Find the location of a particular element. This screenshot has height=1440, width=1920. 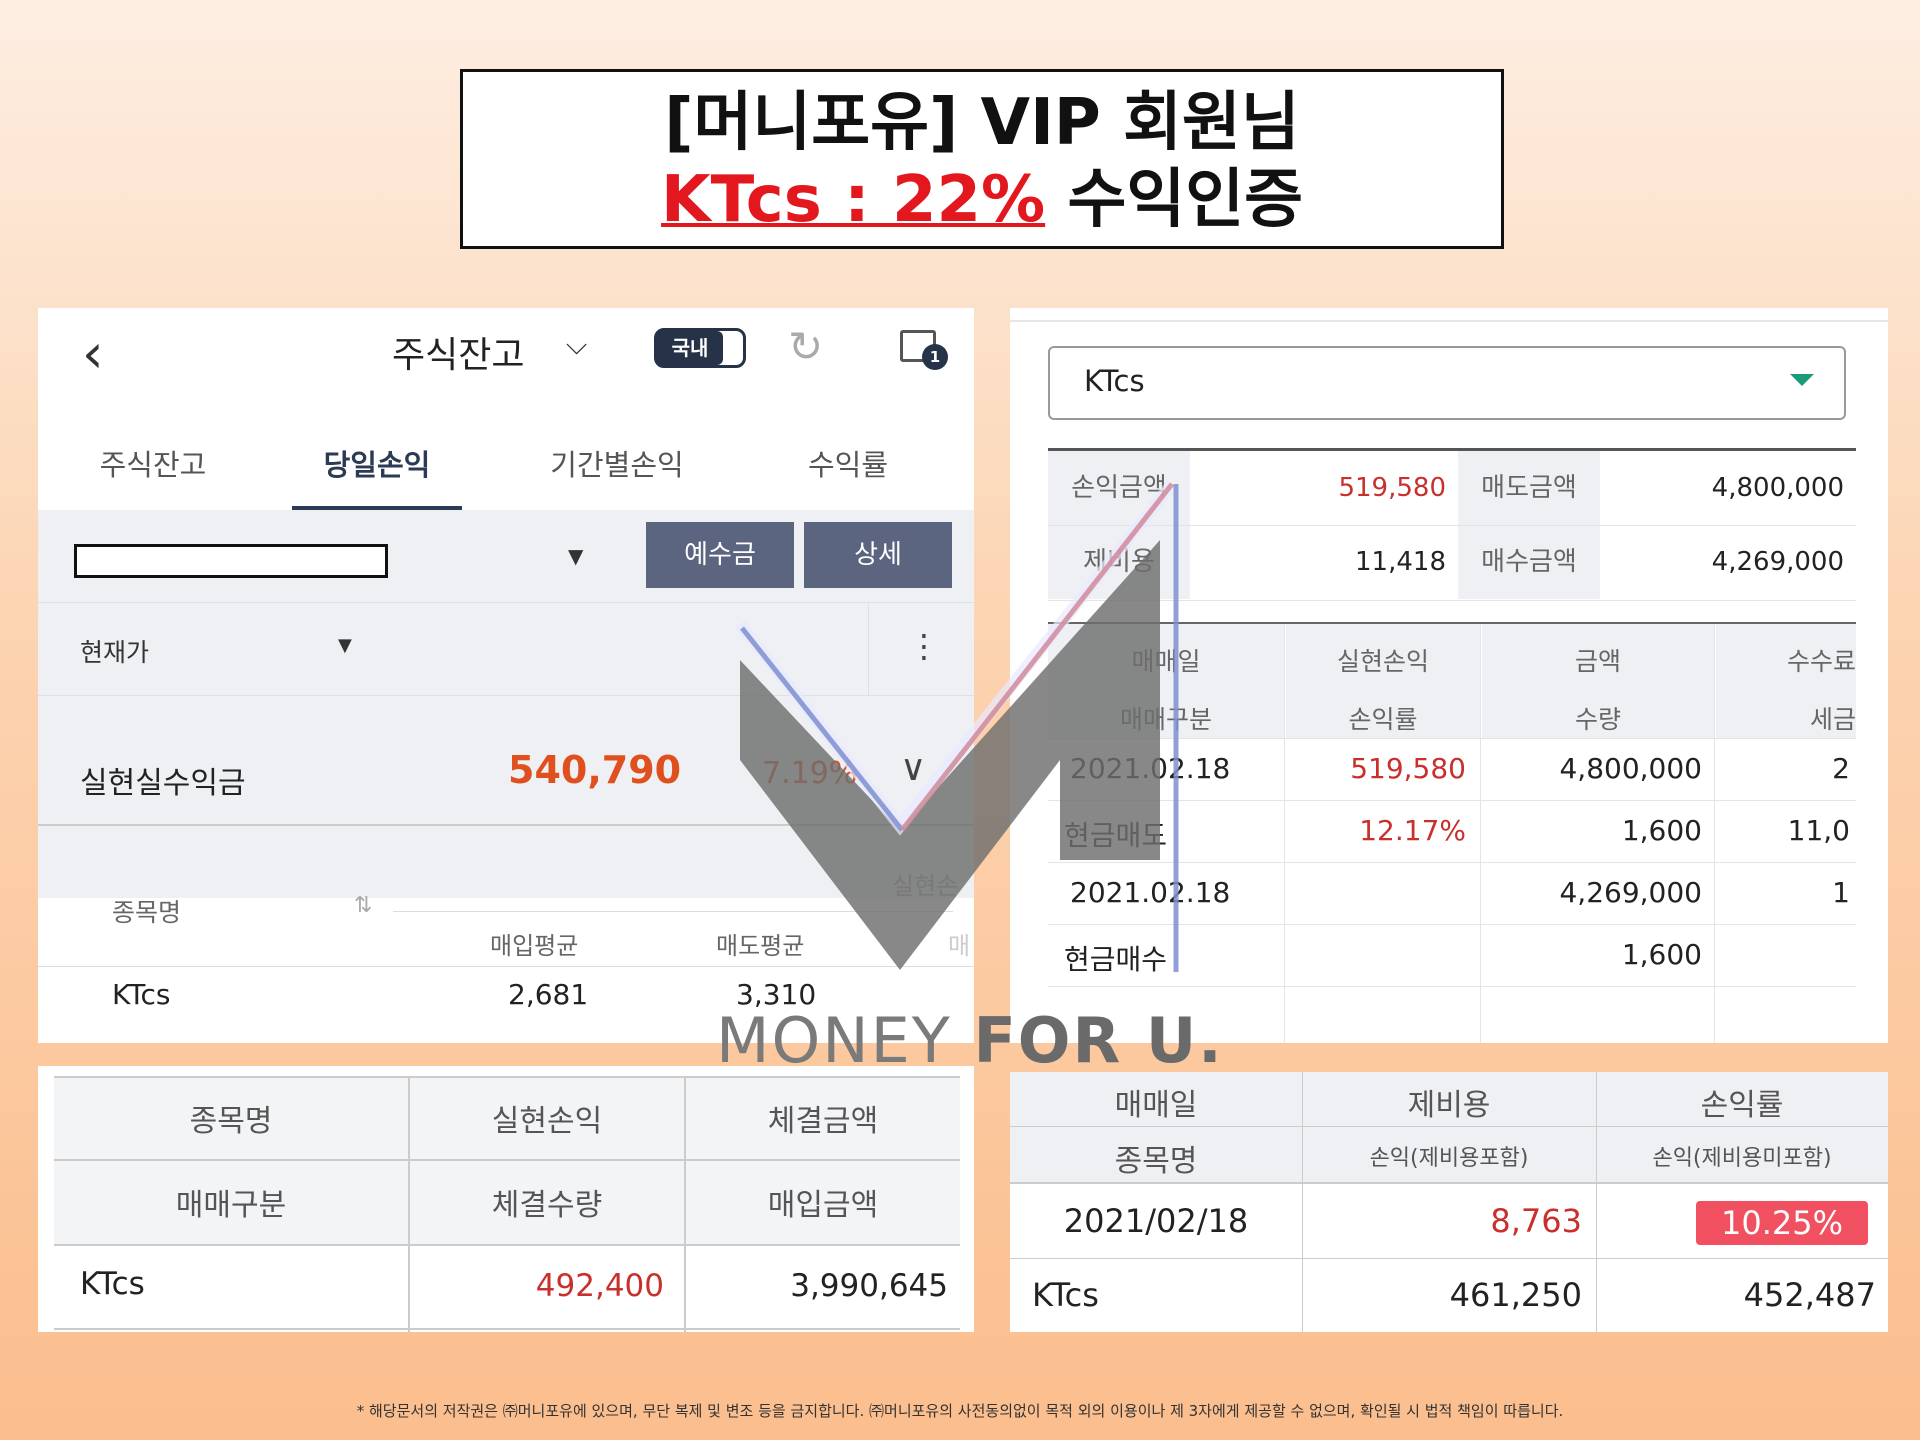

cell-tax: 11,0 is located at coordinates (1818, 830).